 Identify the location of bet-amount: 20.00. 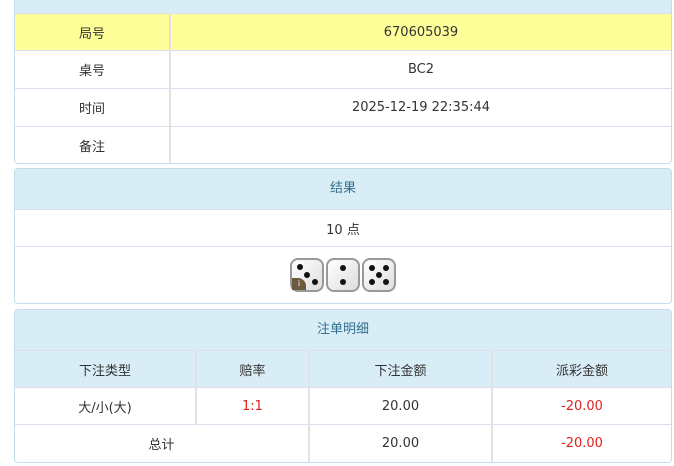
(400, 406).